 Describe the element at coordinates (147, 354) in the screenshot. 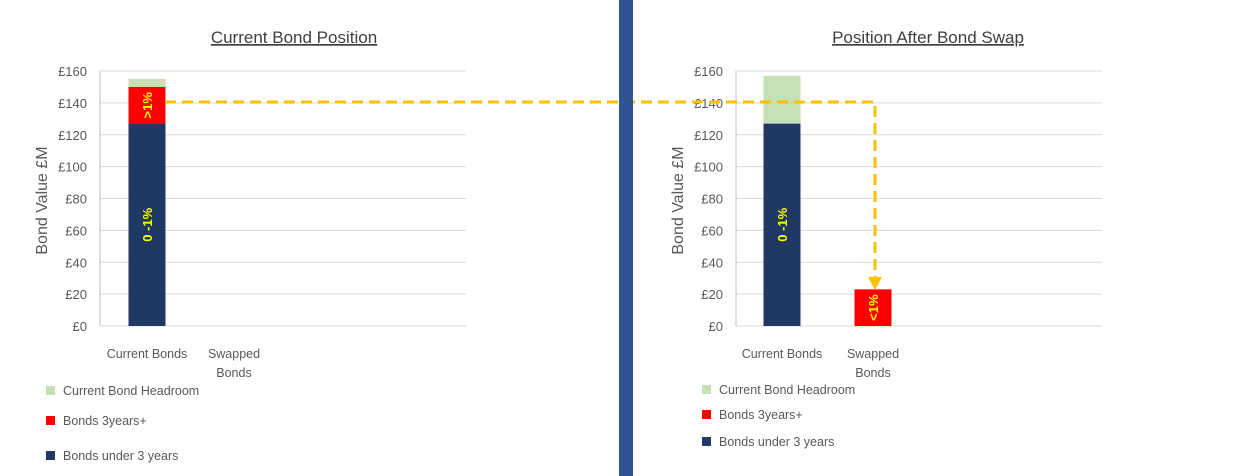

I see `chart1-category-label: Current Bonds` at that location.